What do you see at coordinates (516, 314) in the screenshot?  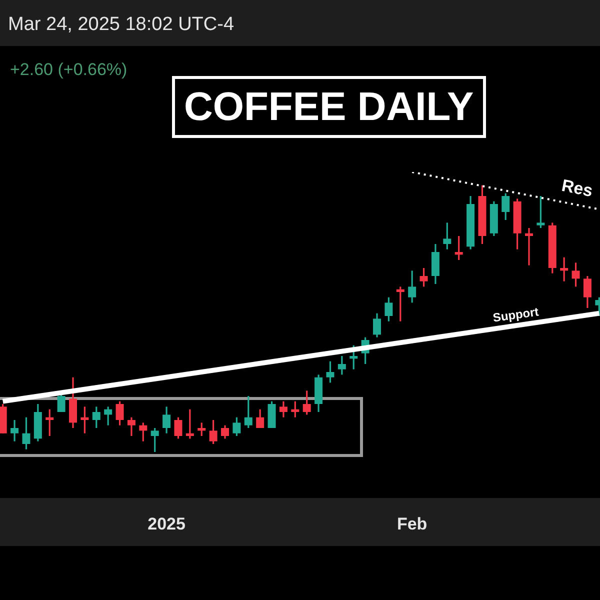 I see `text: Support` at bounding box center [516, 314].